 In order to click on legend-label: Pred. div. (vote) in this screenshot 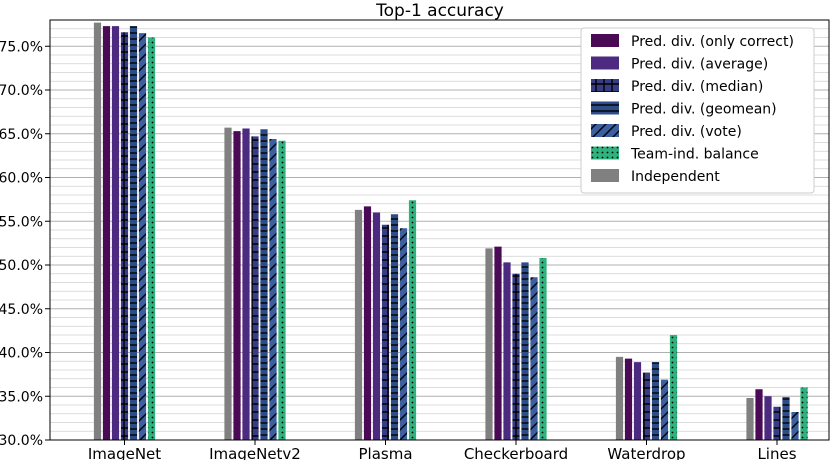, I will do `click(686, 132)`.